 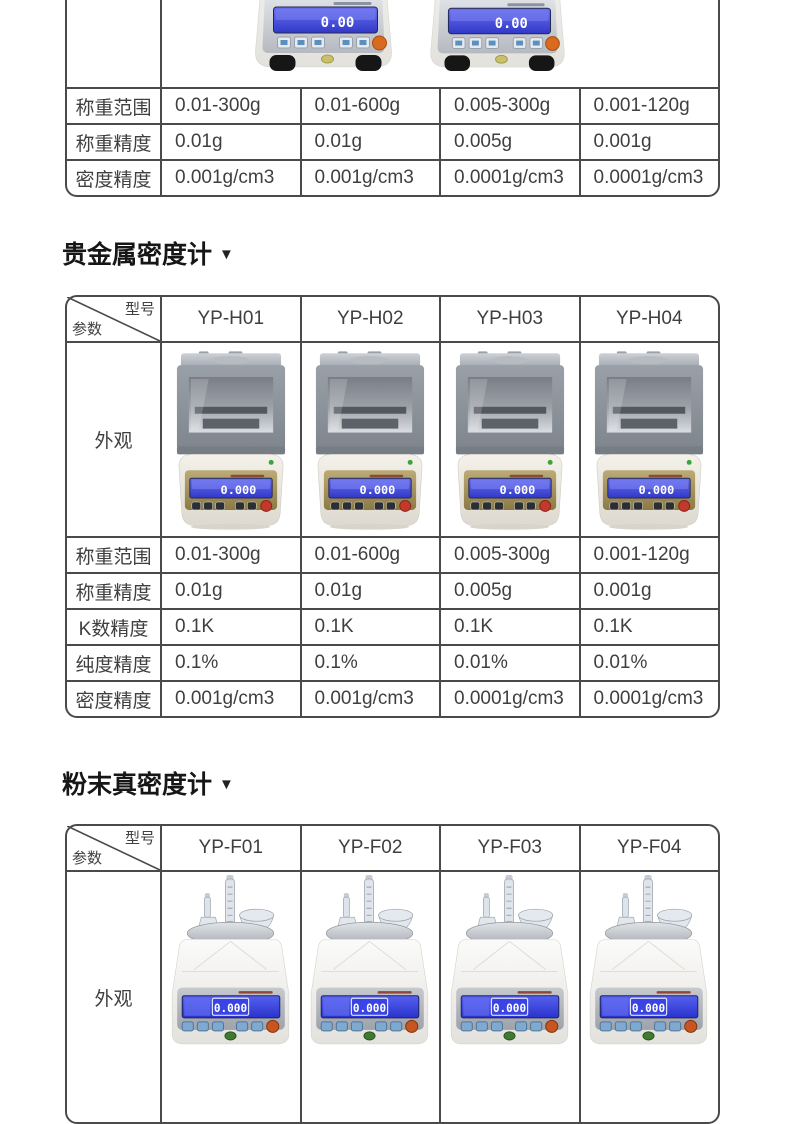 I want to click on table-row: 纯度精度 0.1% 0.1% 0.01% 0.01%, so click(x=392, y=662).